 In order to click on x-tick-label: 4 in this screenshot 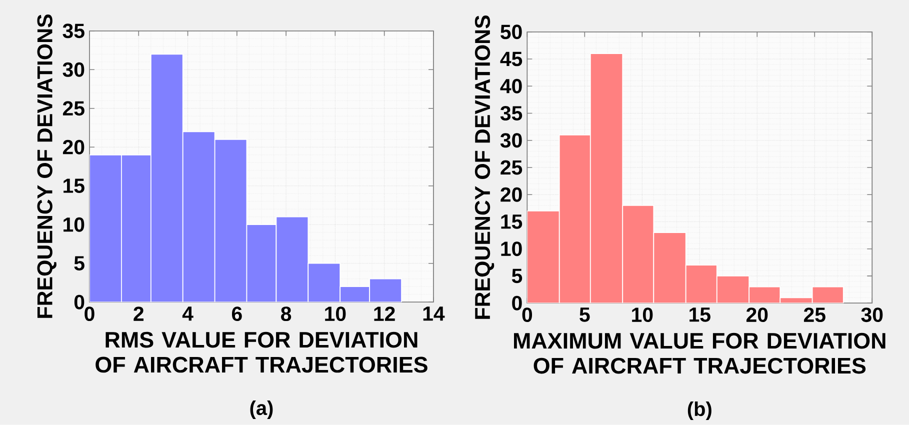, I will do `click(188, 313)`.